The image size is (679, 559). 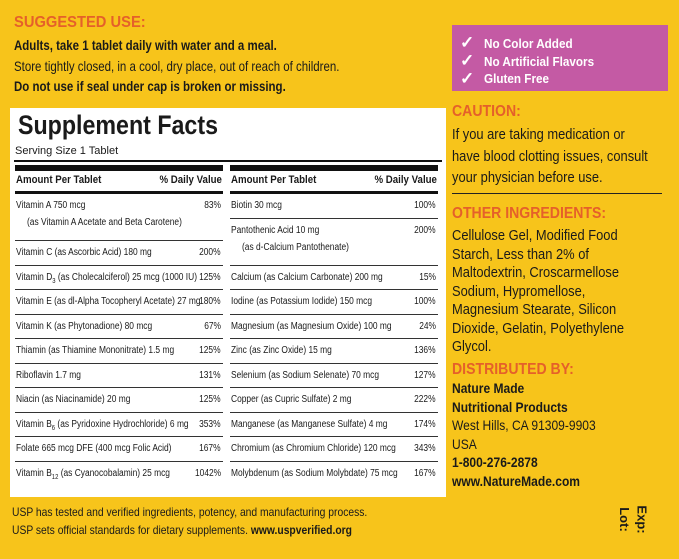 What do you see at coordinates (520, 254) in the screenshot?
I see `text-line: Starch, Less than 2% of` at bounding box center [520, 254].